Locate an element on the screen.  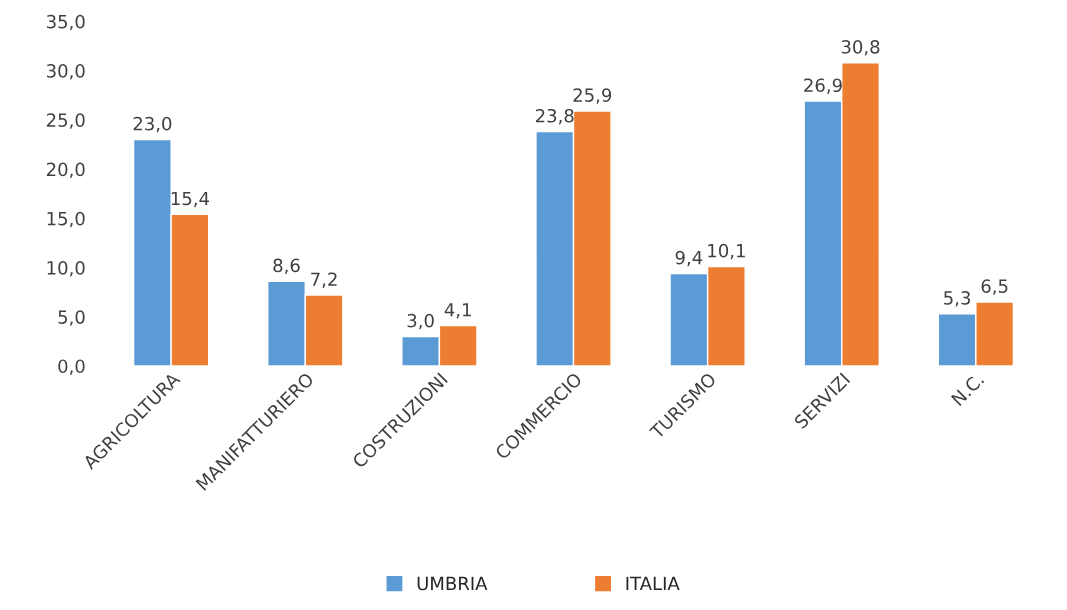
y-tick-label: 35,0 is located at coordinates (66, 22).